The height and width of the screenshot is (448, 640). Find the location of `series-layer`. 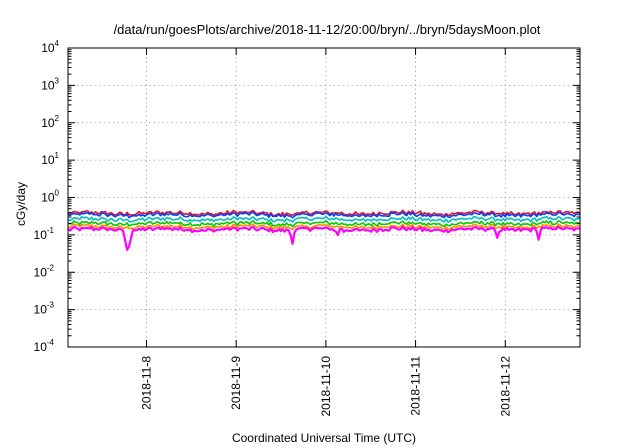

series-layer is located at coordinates (324, 230).